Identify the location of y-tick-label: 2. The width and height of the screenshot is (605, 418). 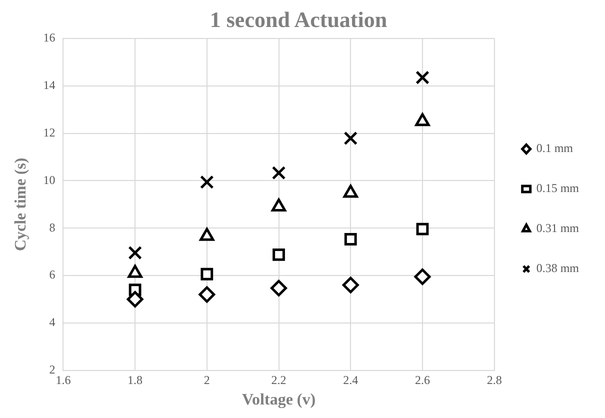
(52, 369).